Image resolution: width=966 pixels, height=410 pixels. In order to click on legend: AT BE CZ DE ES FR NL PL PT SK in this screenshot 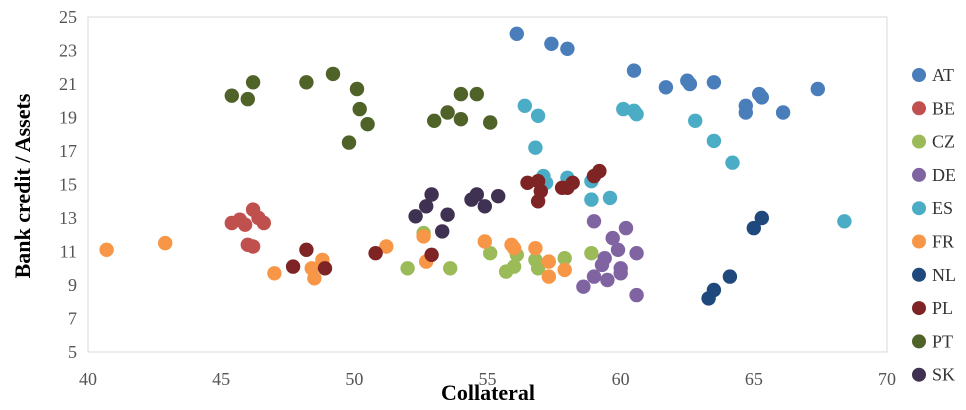, I will do `click(934, 225)`.